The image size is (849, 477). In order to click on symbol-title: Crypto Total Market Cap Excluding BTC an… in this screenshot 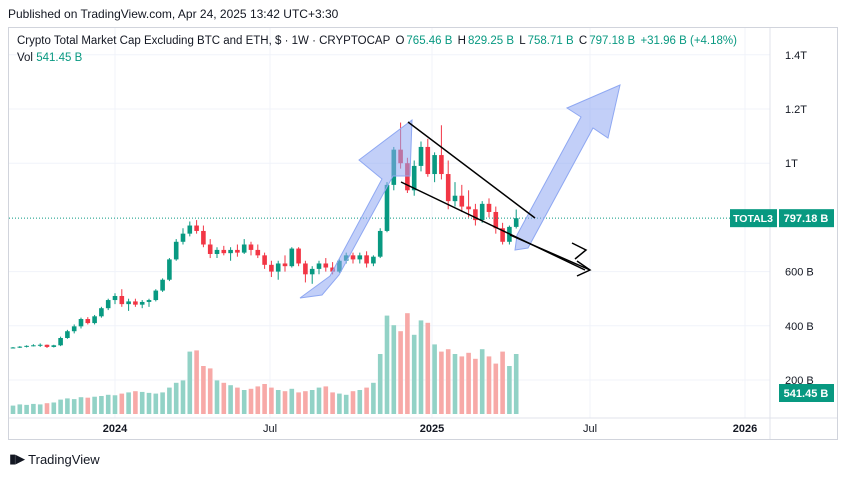, I will do `click(204, 41)`.